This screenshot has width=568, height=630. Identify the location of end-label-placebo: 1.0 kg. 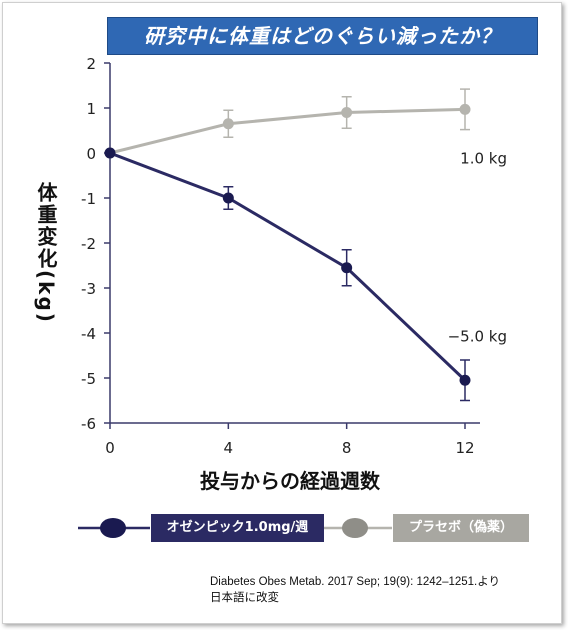
(483, 159).